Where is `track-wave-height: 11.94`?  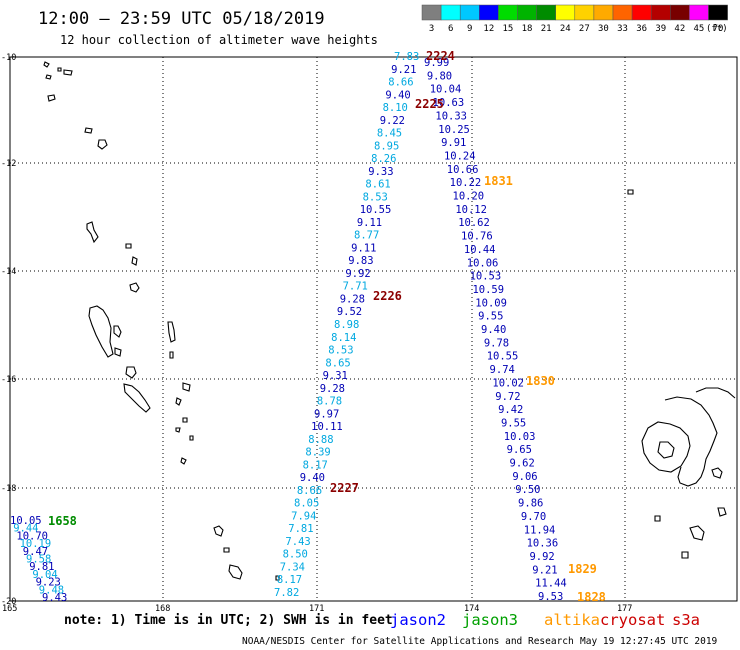 track-wave-height: 11.94 is located at coordinates (540, 530).